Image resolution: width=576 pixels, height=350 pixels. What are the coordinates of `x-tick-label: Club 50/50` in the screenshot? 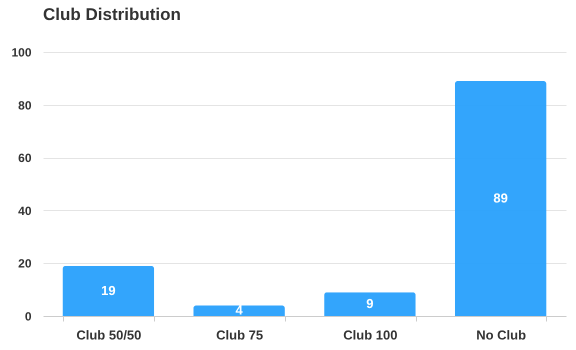 It's located at (109, 335).